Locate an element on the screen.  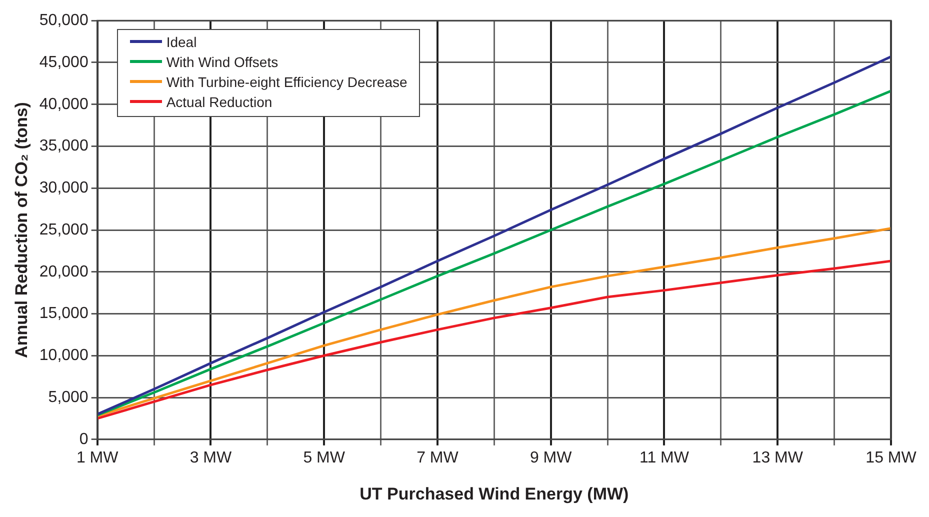
y-tick-label: 5,000 is located at coordinates (68, 397).